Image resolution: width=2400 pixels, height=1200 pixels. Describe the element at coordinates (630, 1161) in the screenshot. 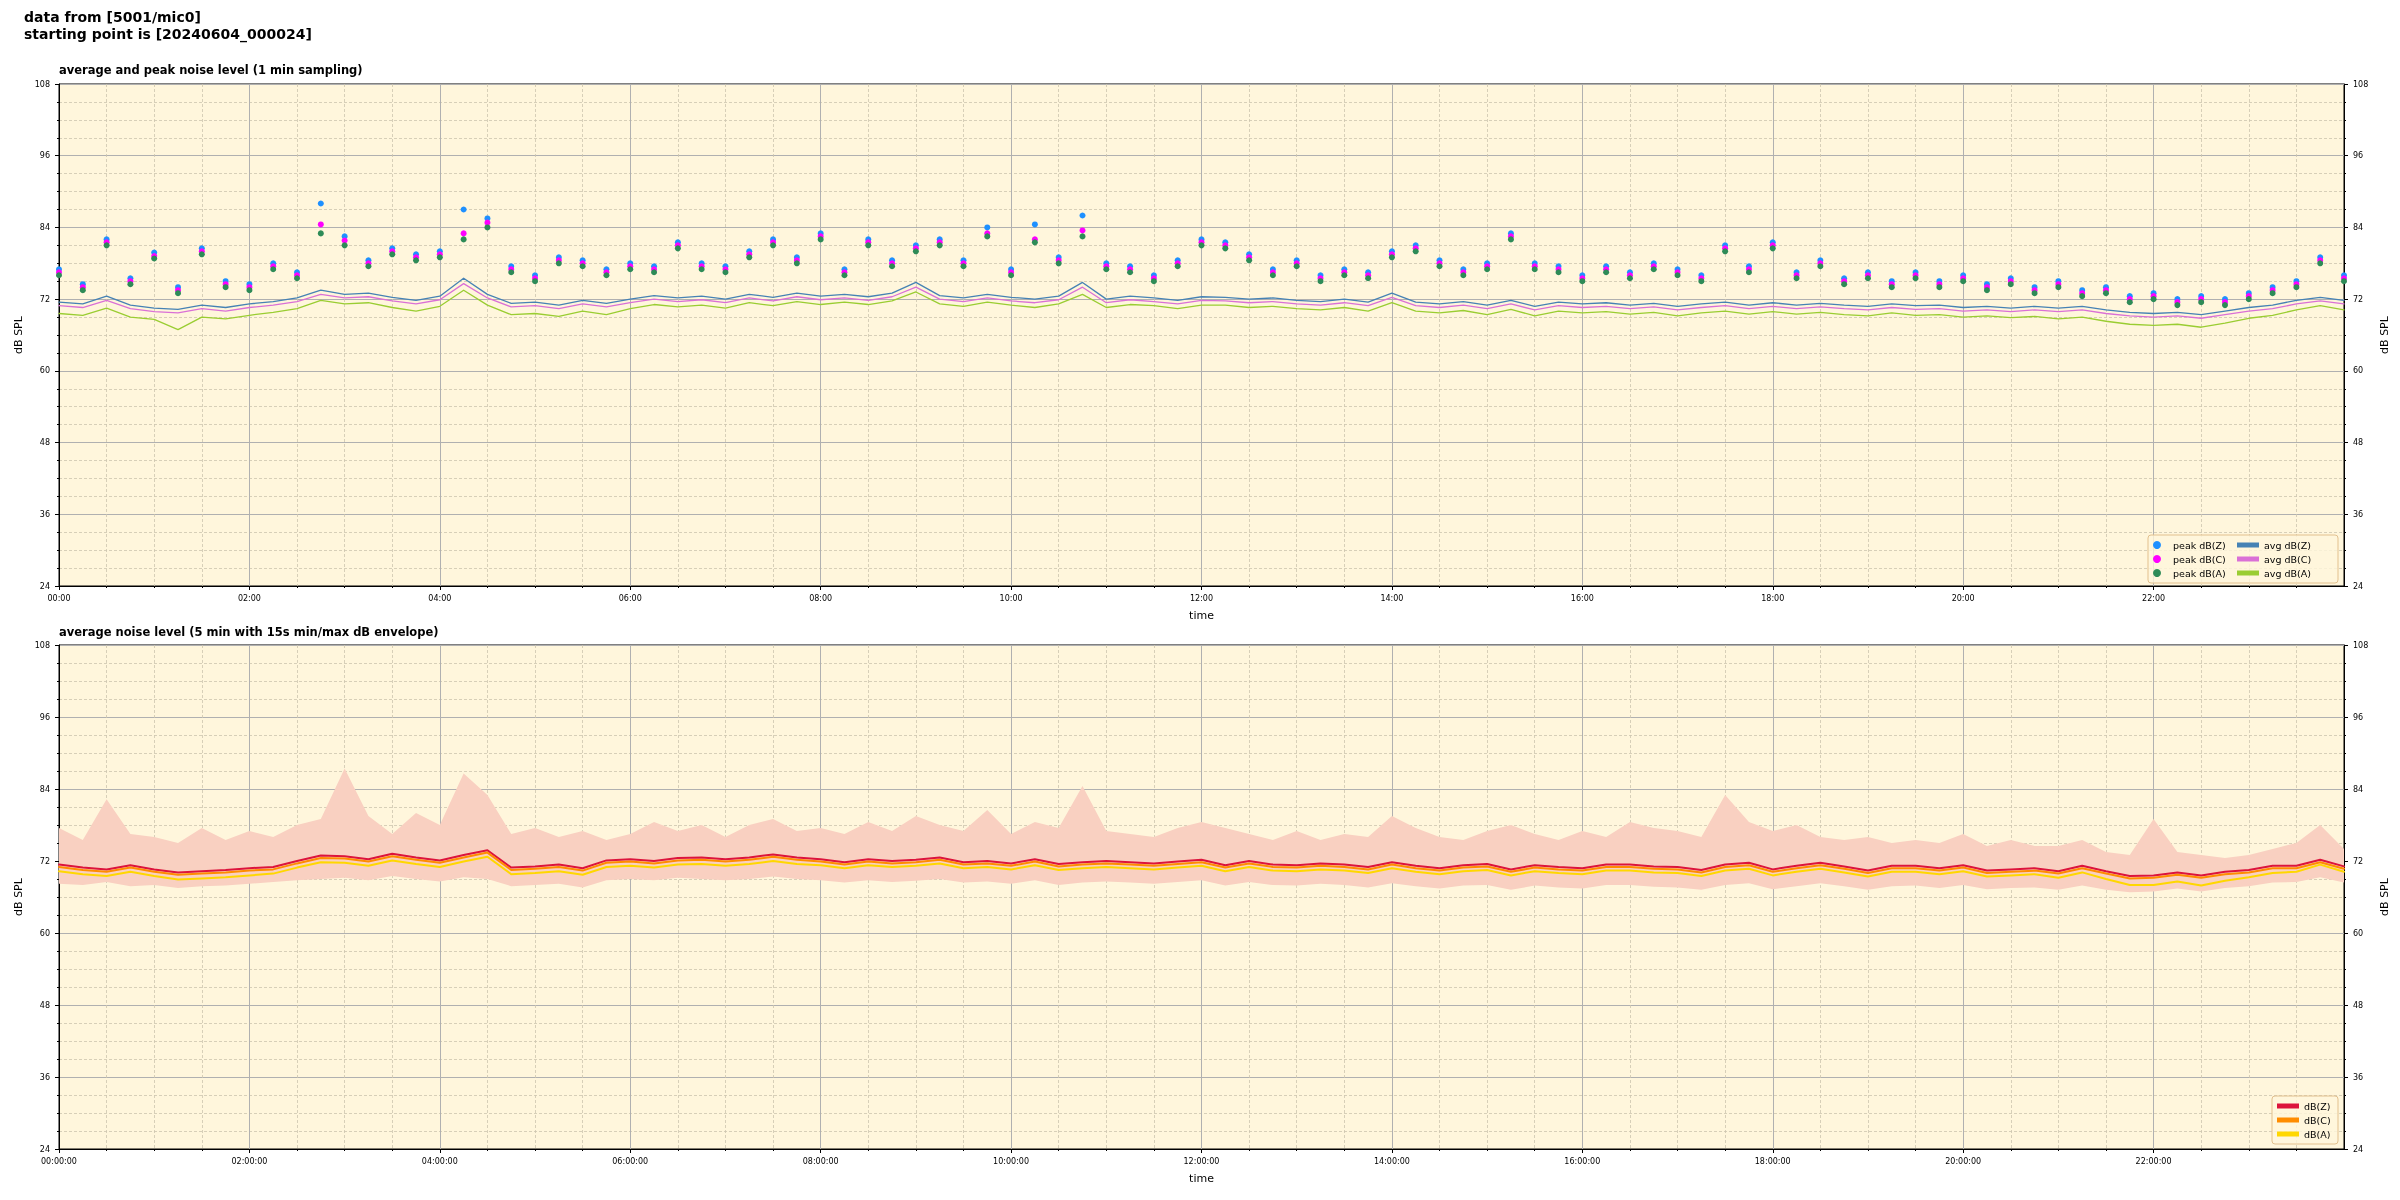

I see `x-tick-label: 06:00:00` at that location.